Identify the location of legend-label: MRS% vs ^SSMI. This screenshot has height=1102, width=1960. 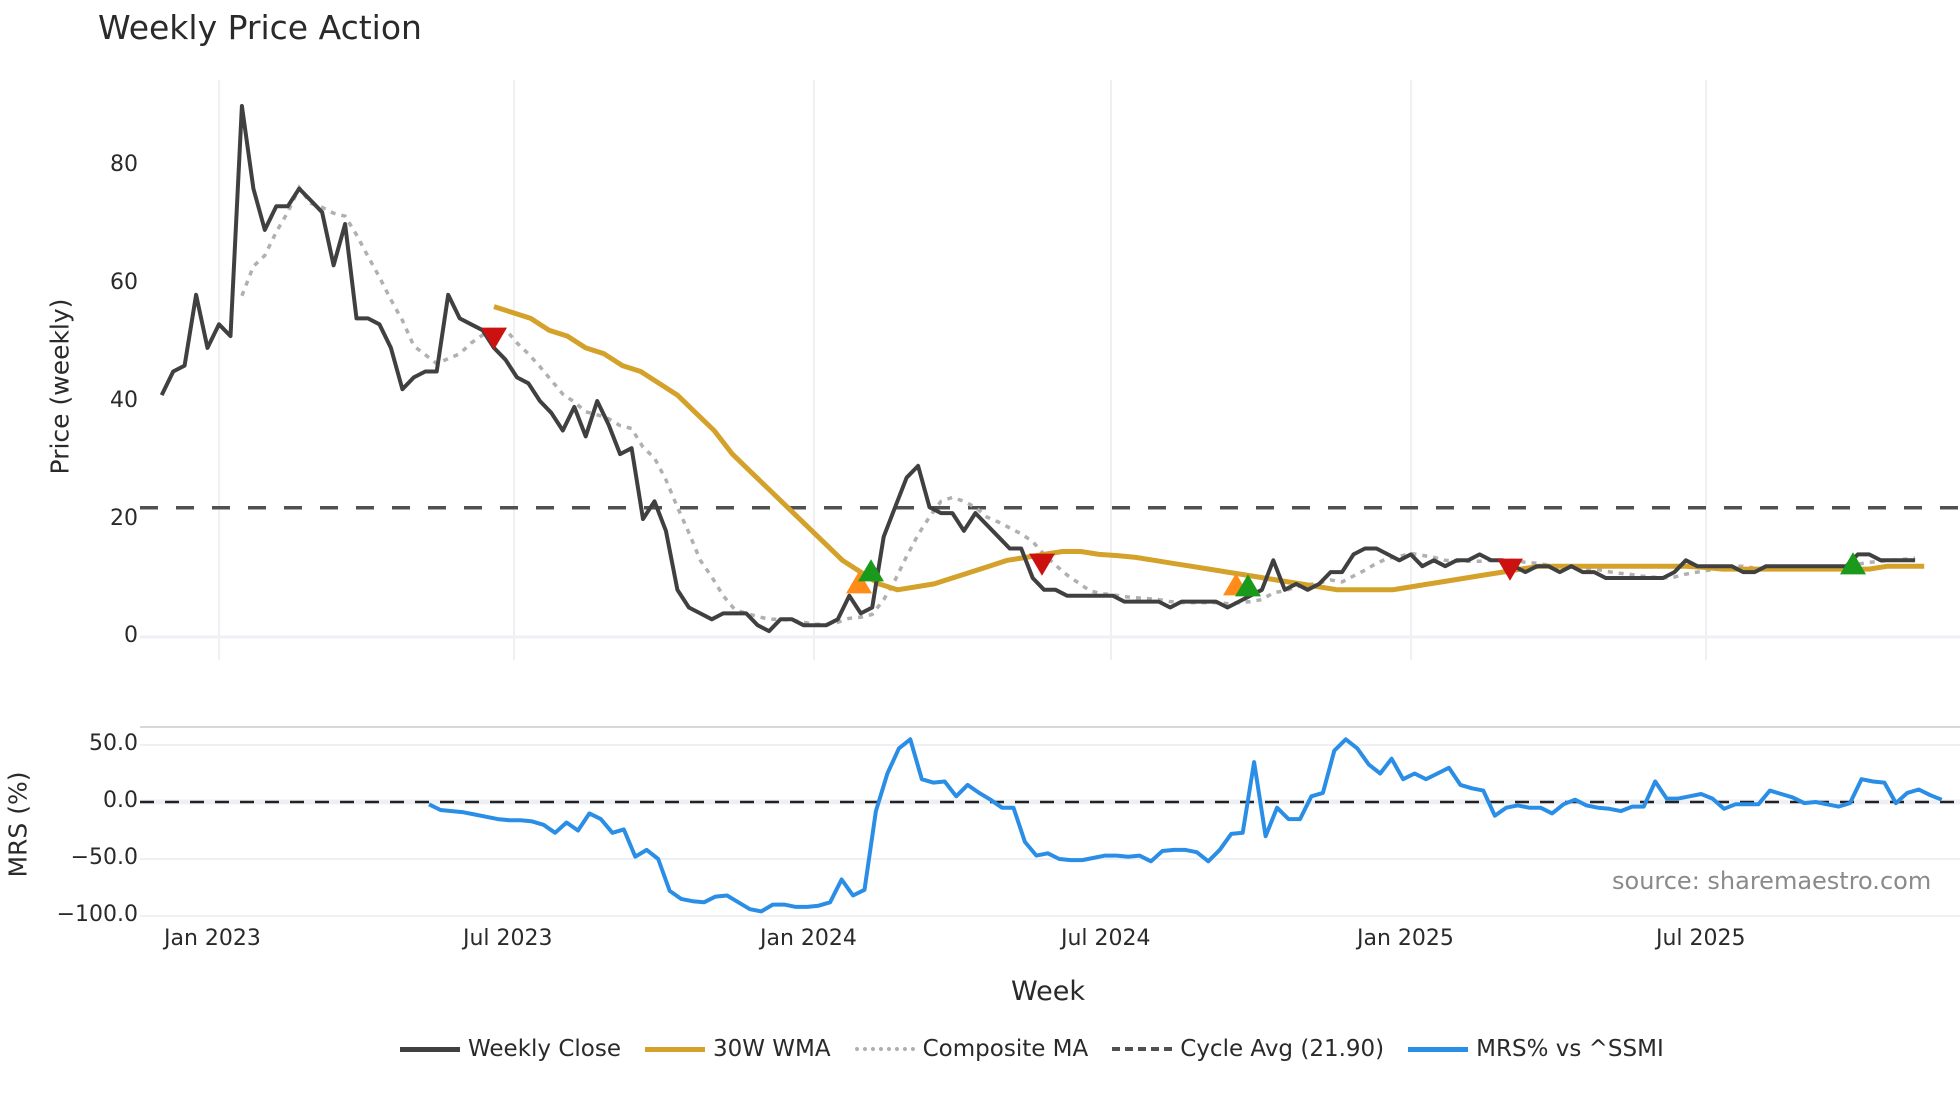
(1570, 1049).